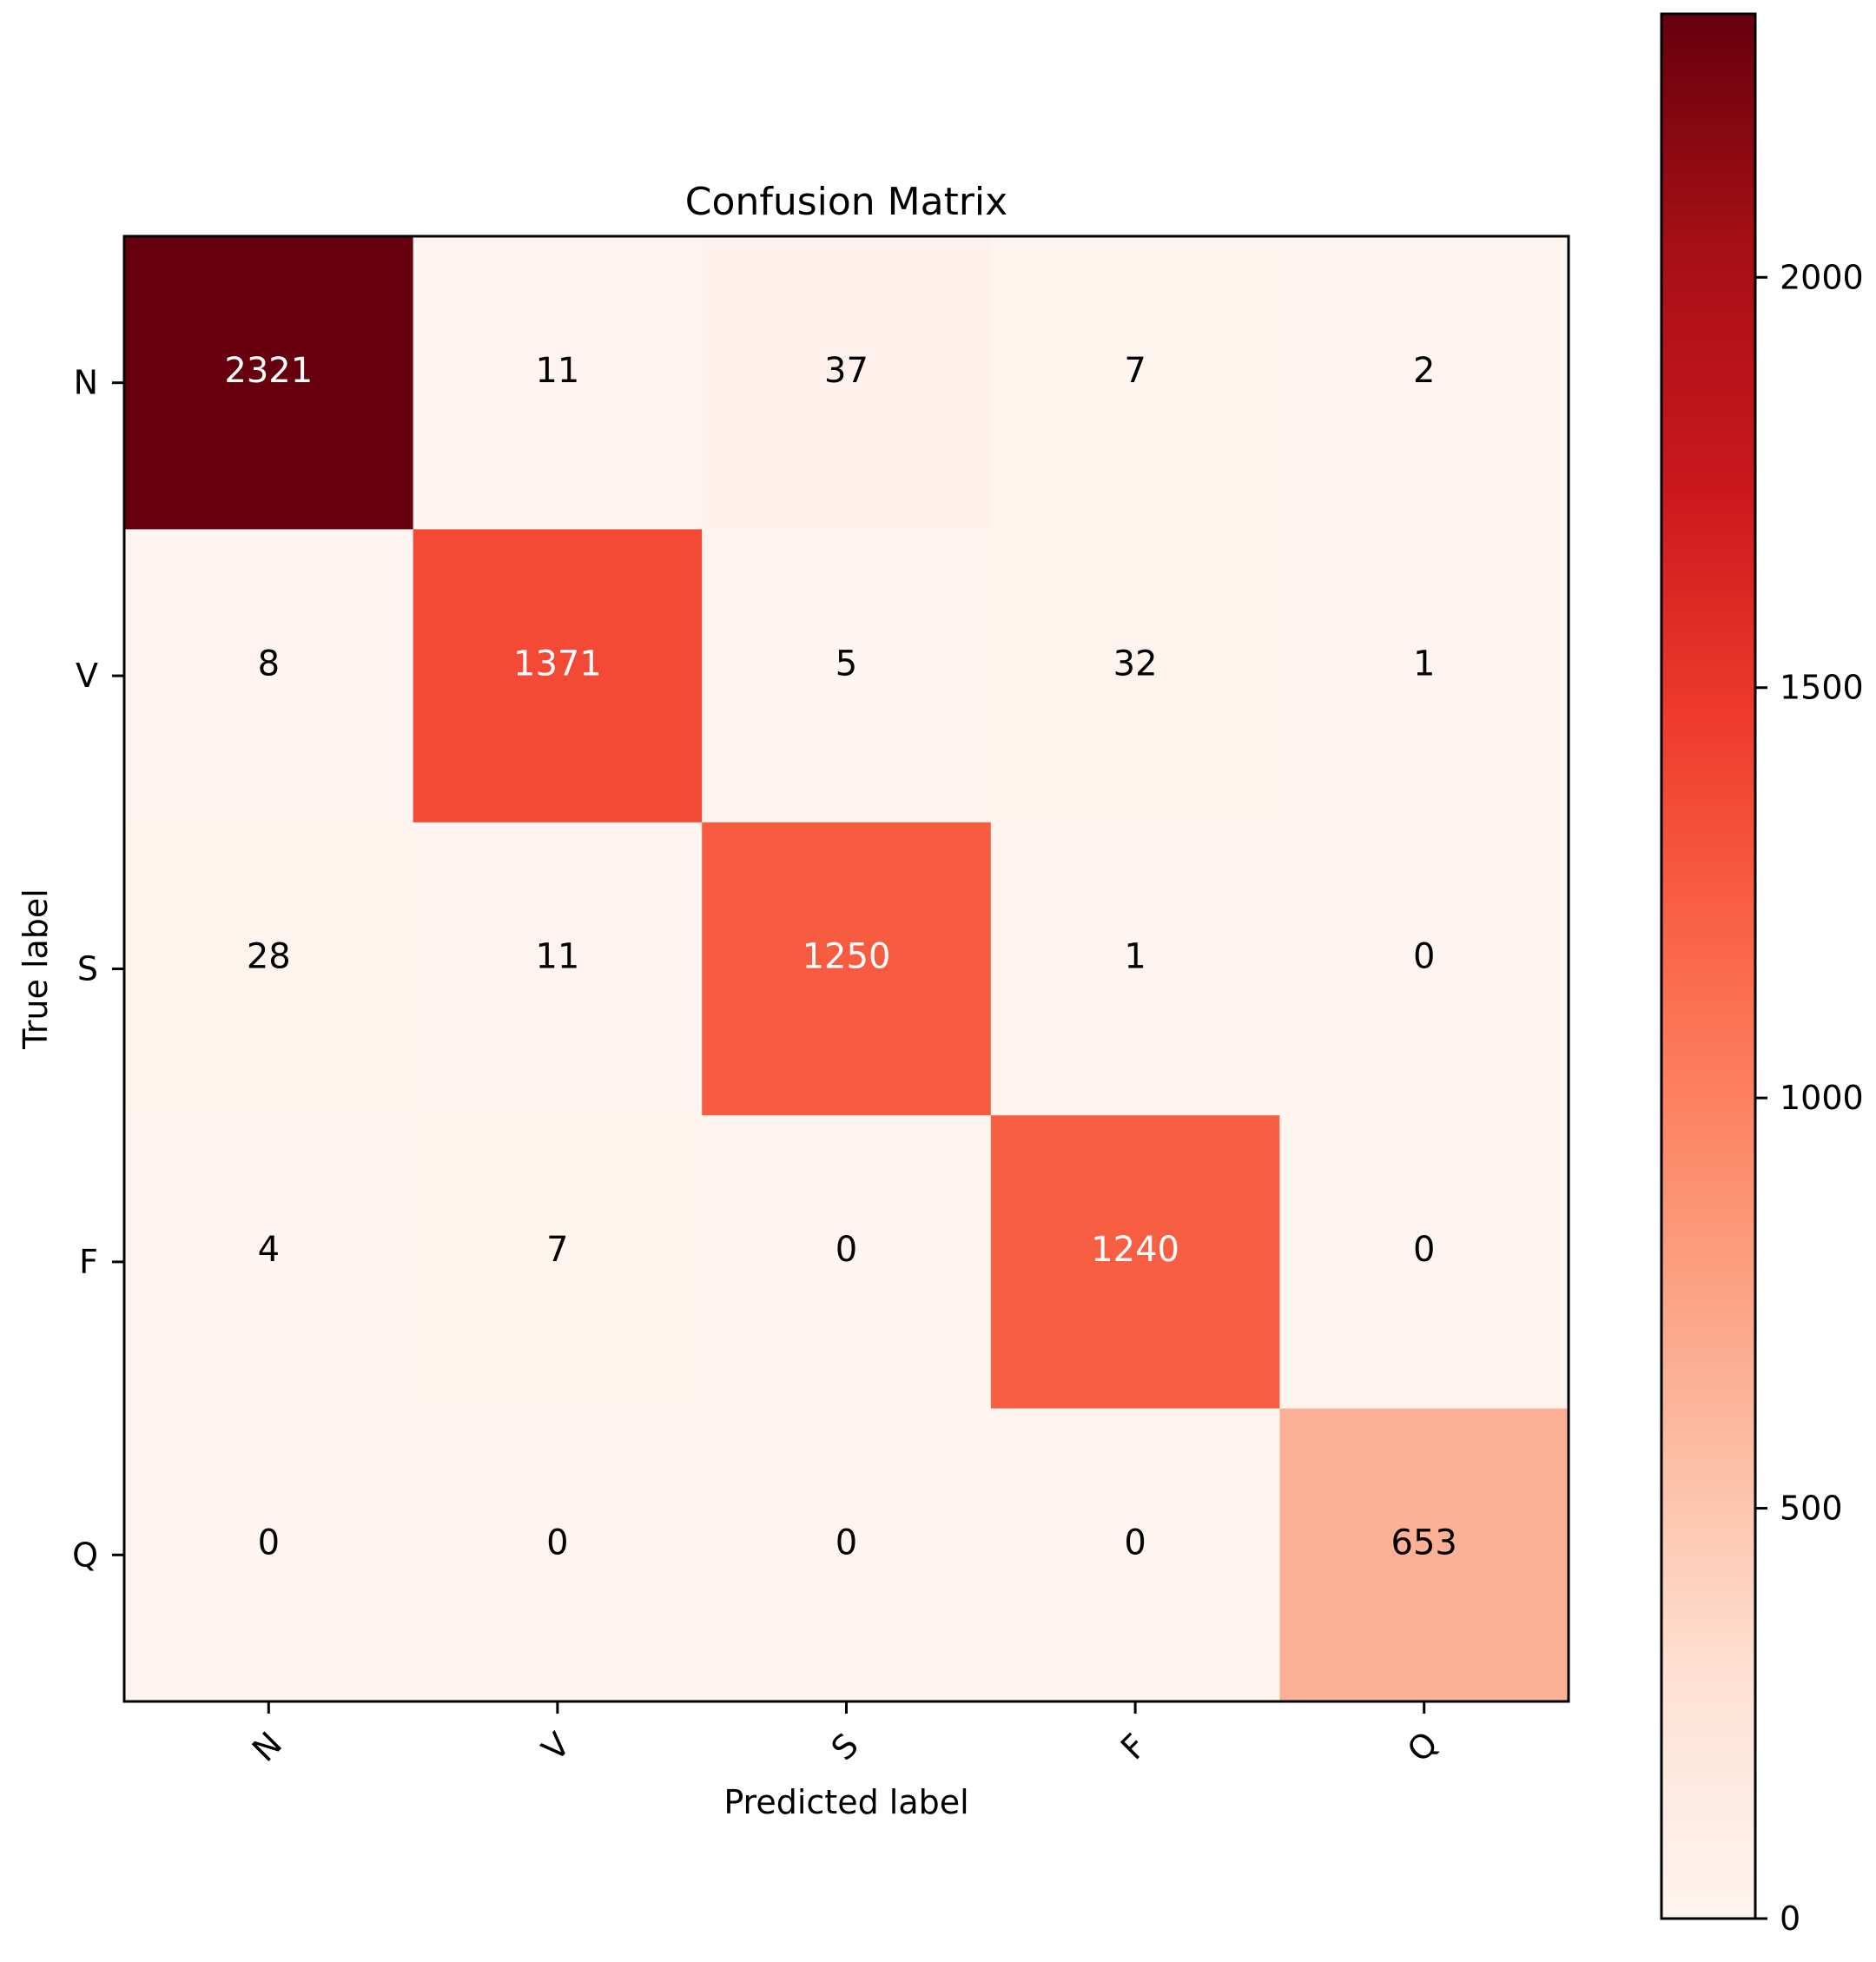 This screenshot has height=1962, width=1876. Describe the element at coordinates (87, 969) in the screenshot. I see `y-tick-label: S` at that location.